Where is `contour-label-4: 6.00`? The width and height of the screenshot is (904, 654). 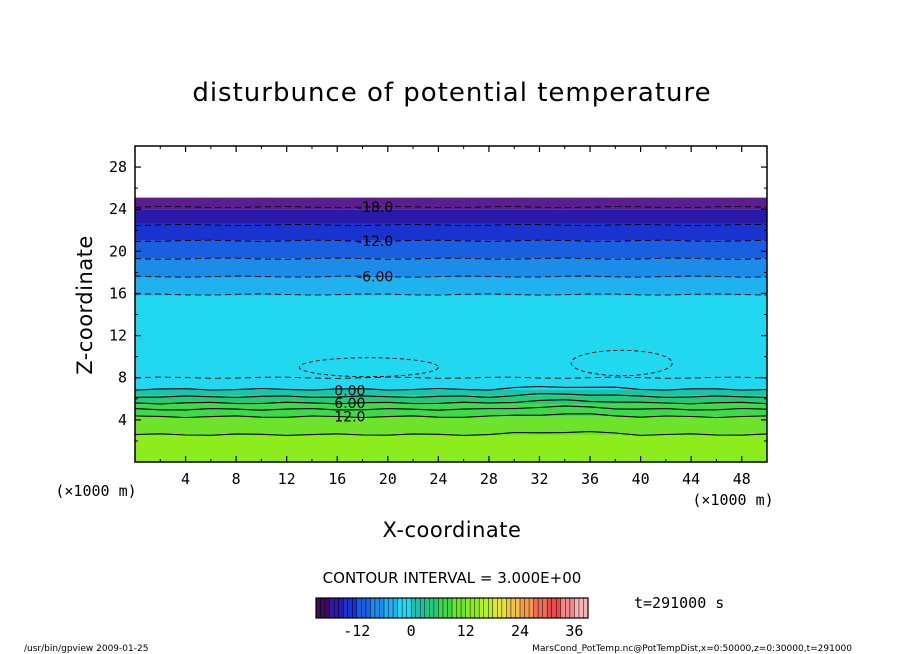 contour-label-4: 6.00 is located at coordinates (349, 404).